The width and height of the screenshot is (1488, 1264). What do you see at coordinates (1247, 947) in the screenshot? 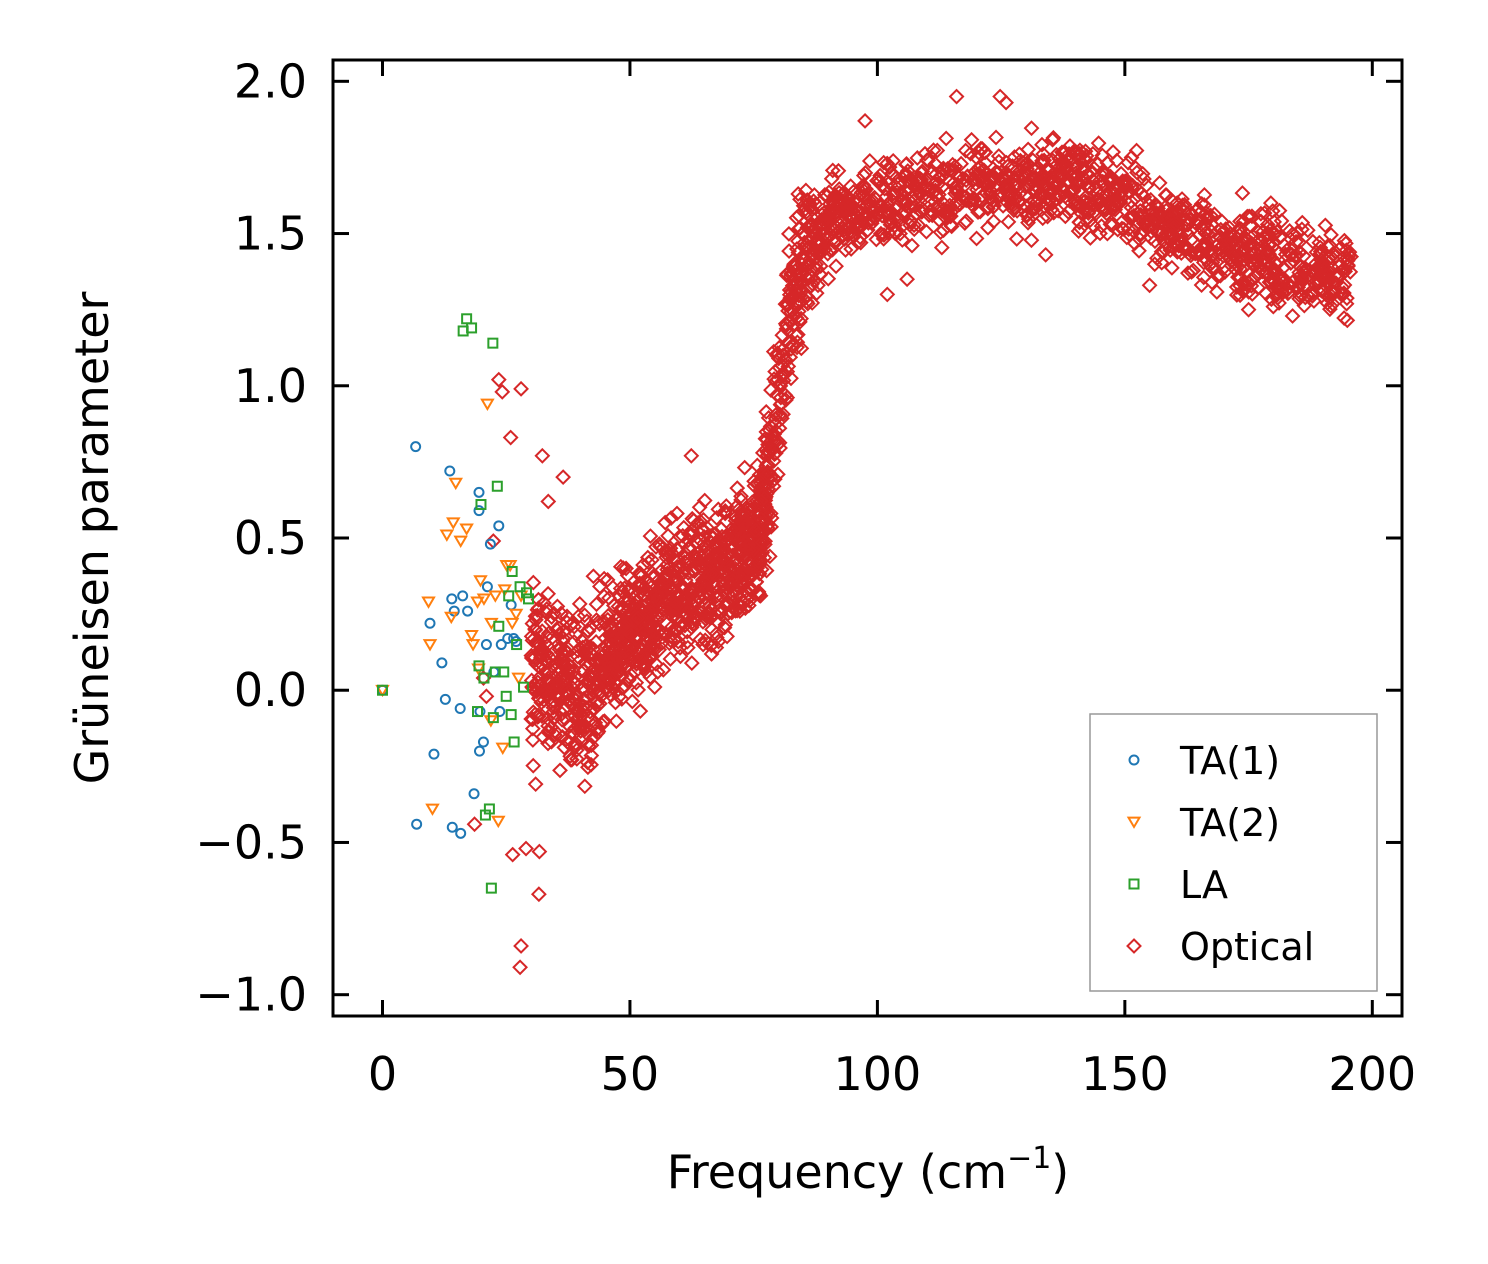
I see `legend-label-optical: Optical` at bounding box center [1247, 947].